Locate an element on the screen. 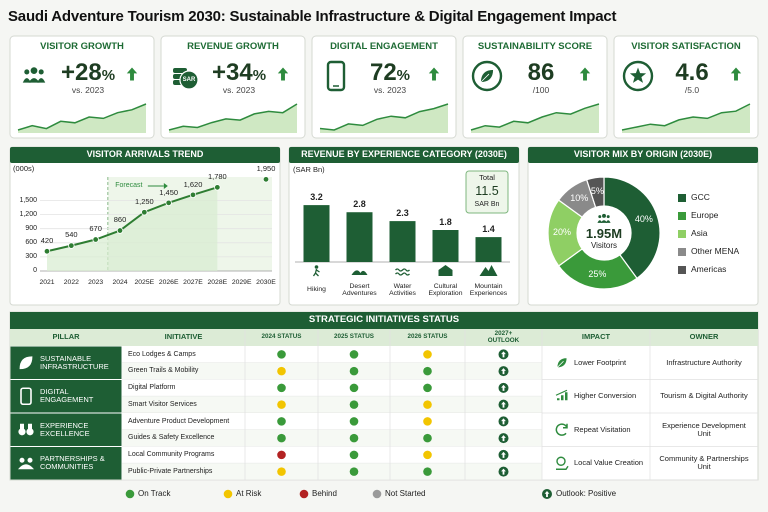  x-tick-label: 2026E is located at coordinates (168, 283).